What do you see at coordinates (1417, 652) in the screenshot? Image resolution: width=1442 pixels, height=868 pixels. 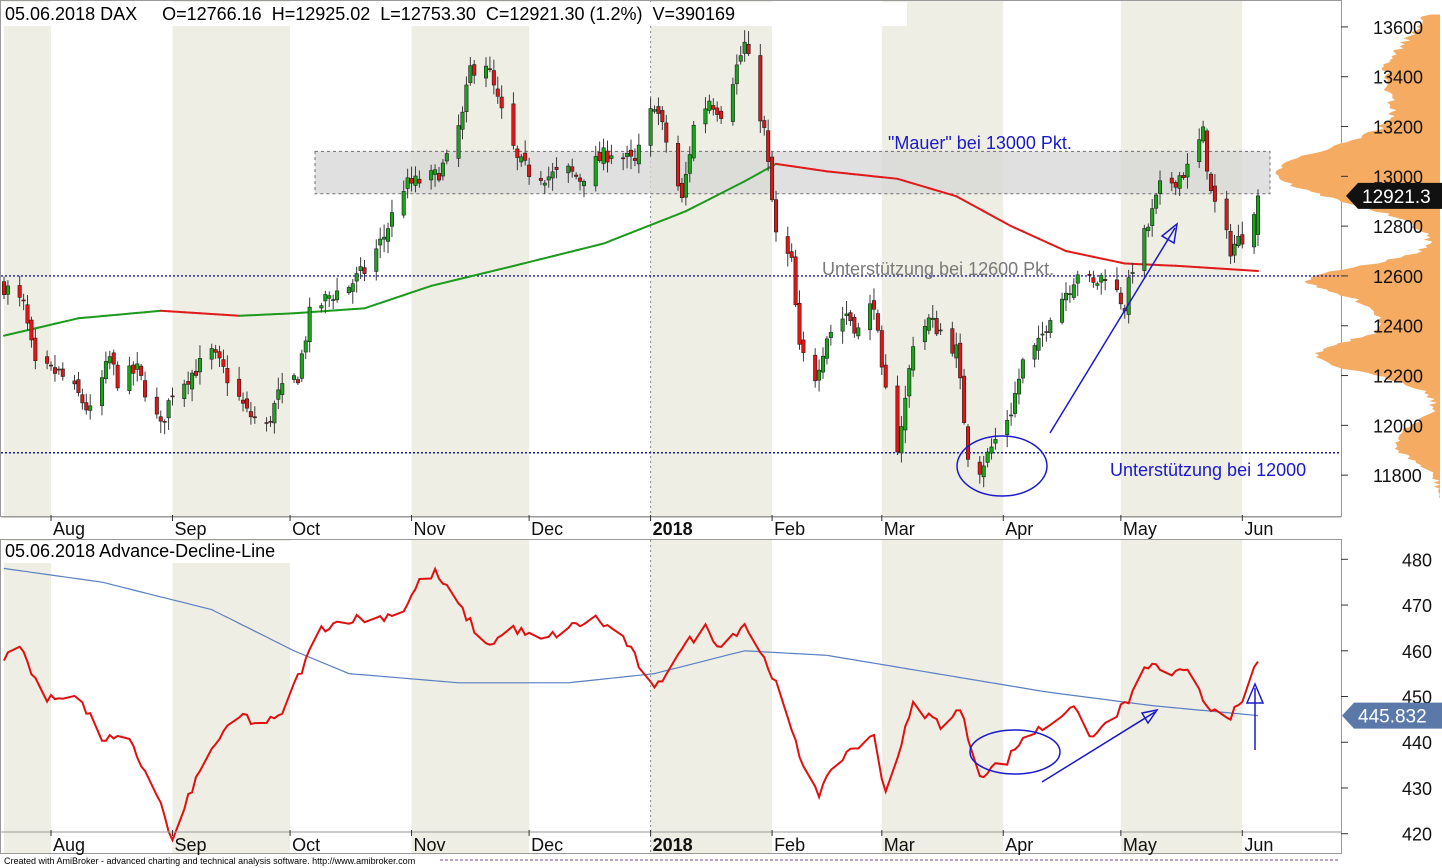 I see `y-tick-label: 460` at bounding box center [1417, 652].